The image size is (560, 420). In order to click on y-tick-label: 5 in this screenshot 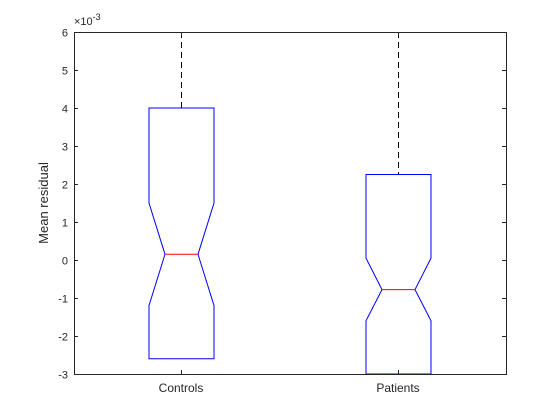, I will do `click(65, 72)`.